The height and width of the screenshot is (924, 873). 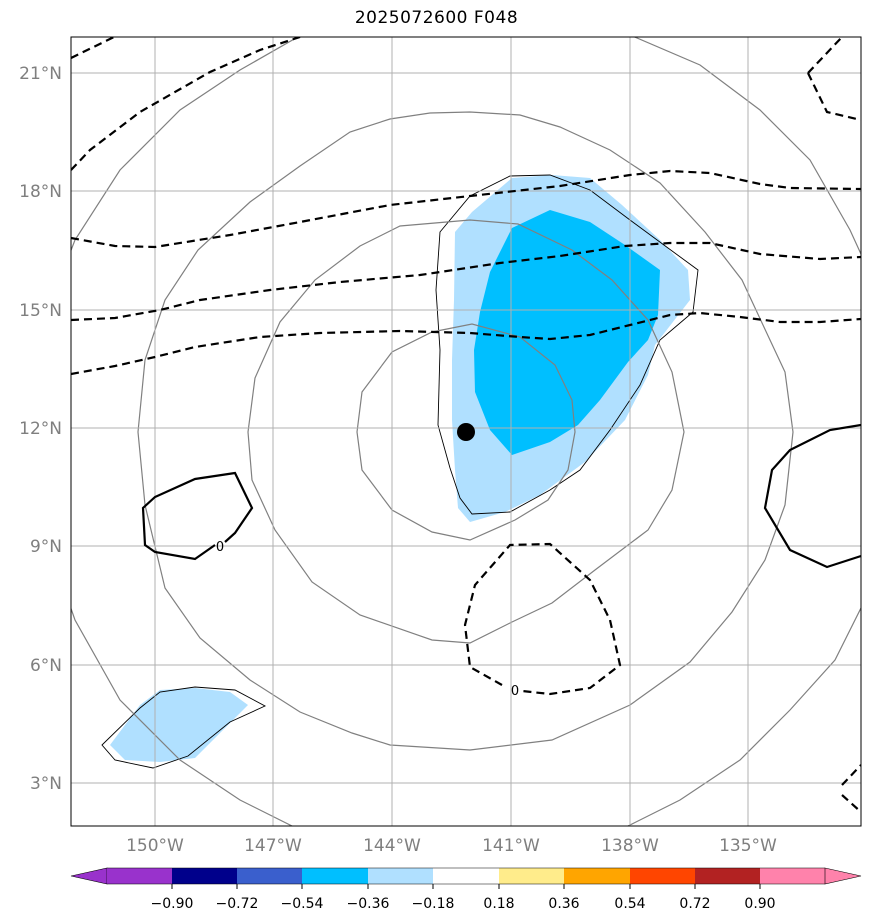 What do you see at coordinates (759, 904) in the screenshot?
I see `colorbar-tick-10: 0.90` at bounding box center [759, 904].